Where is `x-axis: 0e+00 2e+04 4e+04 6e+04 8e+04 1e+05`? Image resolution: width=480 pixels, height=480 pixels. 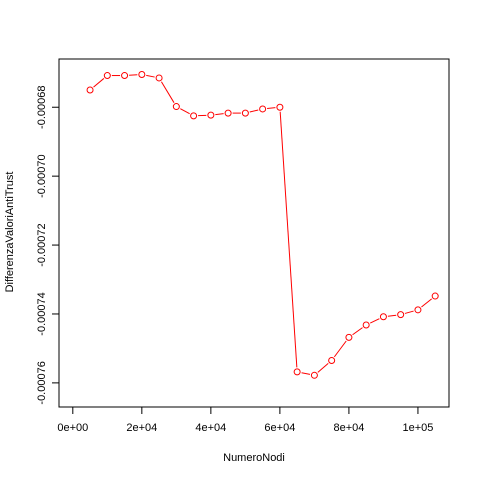
x-axis: 0e+00 2e+04 4e+04 6e+04 8e+04 1e+05 is located at coordinates (245, 420).